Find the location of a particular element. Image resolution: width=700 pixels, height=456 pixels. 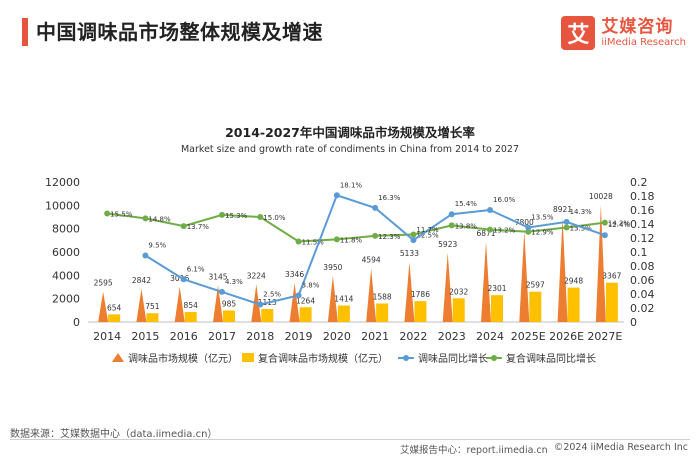

compound-size-data-label: 2301 is located at coordinates (496, 288).